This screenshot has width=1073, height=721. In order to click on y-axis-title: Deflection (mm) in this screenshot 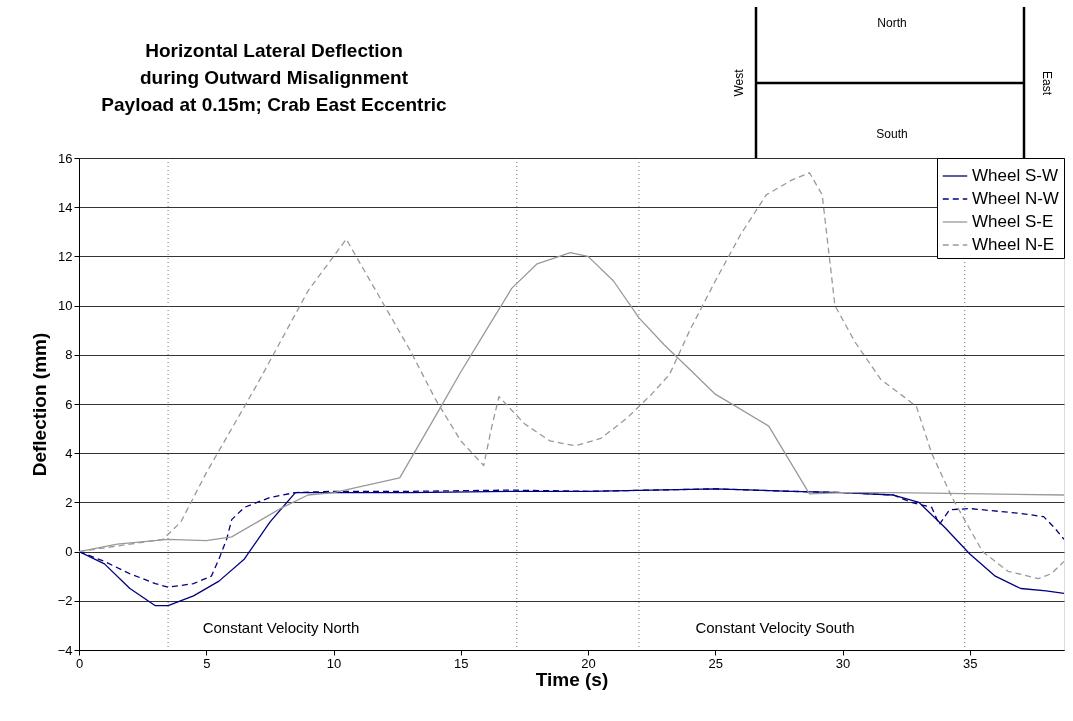, I will do `click(39, 404)`.